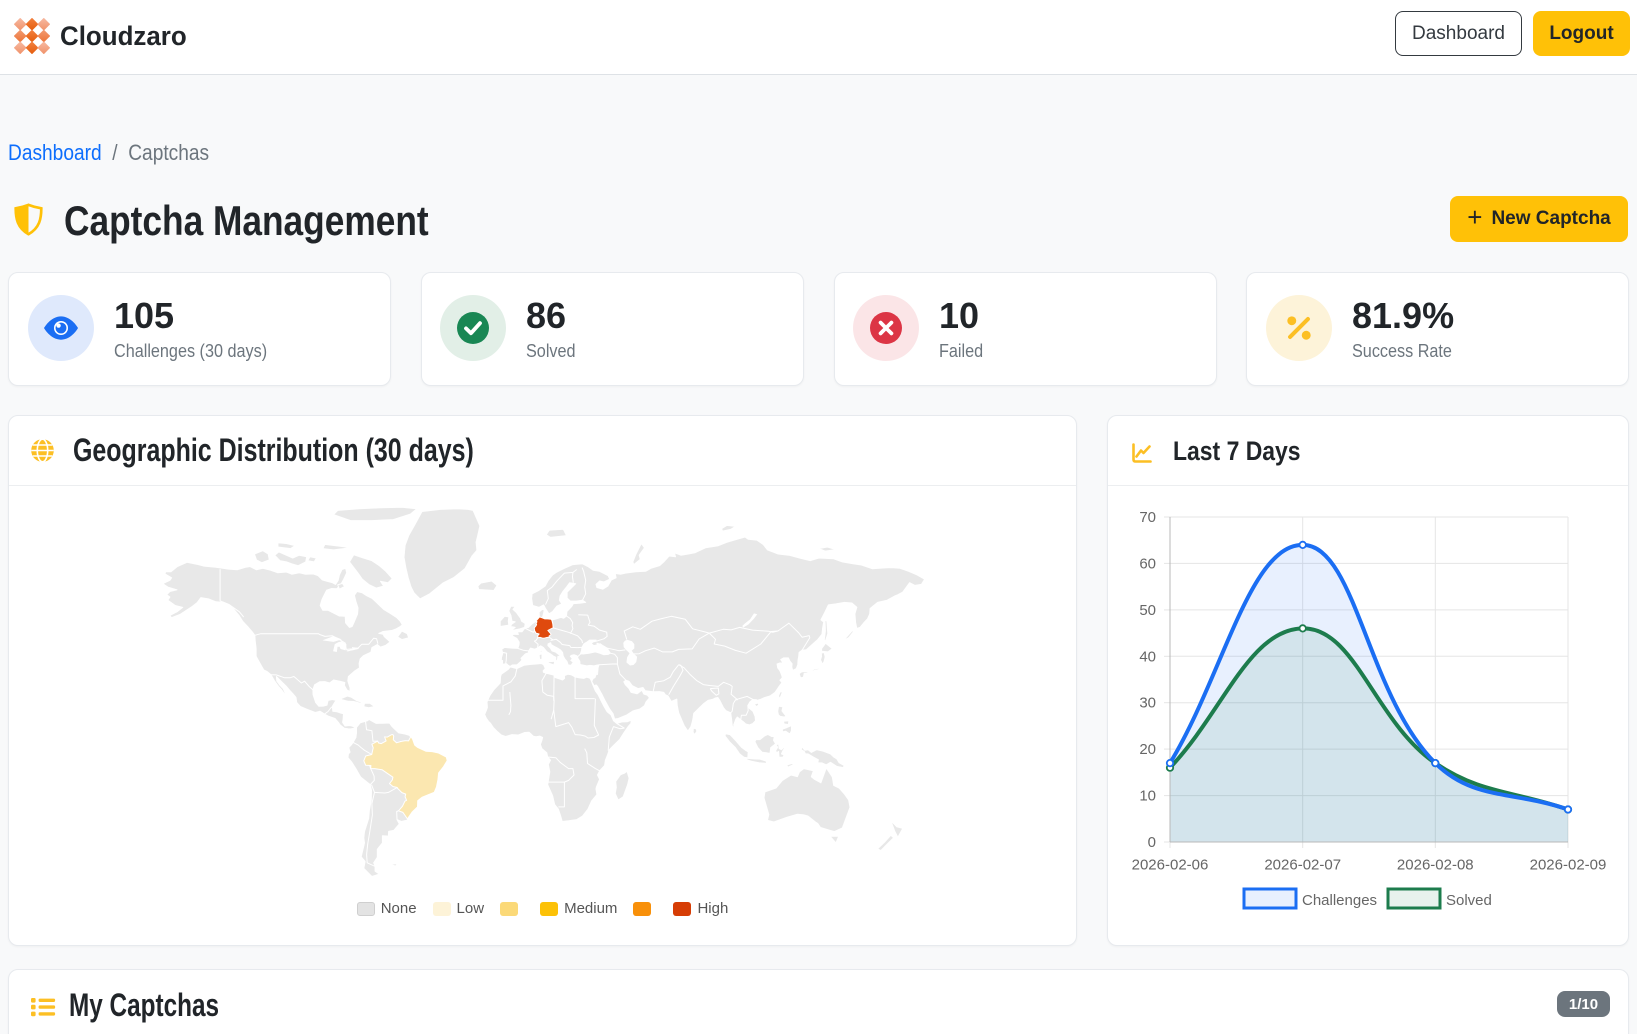 This screenshot has height=1034, width=1637. Describe the element at coordinates (1147, 517) in the screenshot. I see `svg-text: 70` at that location.